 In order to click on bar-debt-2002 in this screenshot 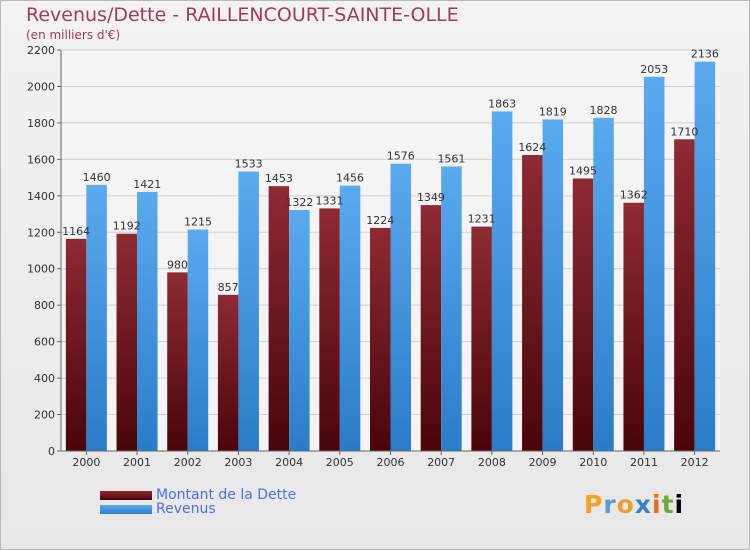, I will do `click(177, 361)`.